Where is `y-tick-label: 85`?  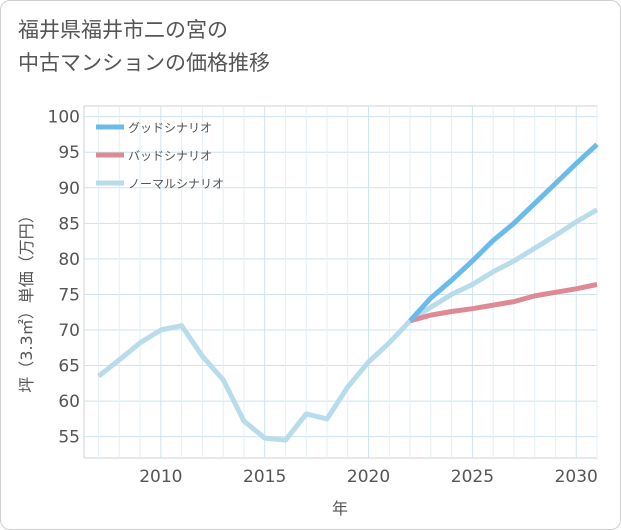
y-tick-label: 85 is located at coordinates (69, 224).